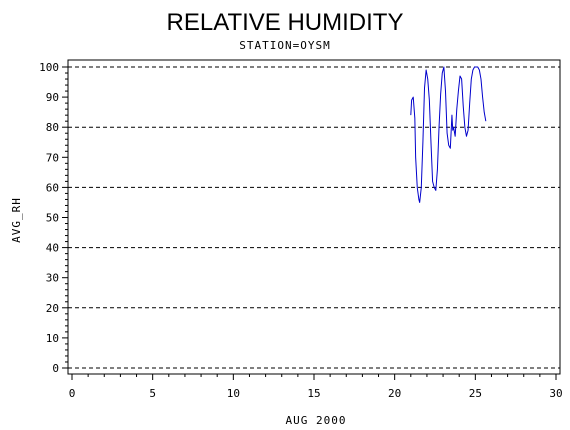  Describe the element at coordinates (49, 67) in the screenshot. I see `y-tick-label-100: 100` at that location.